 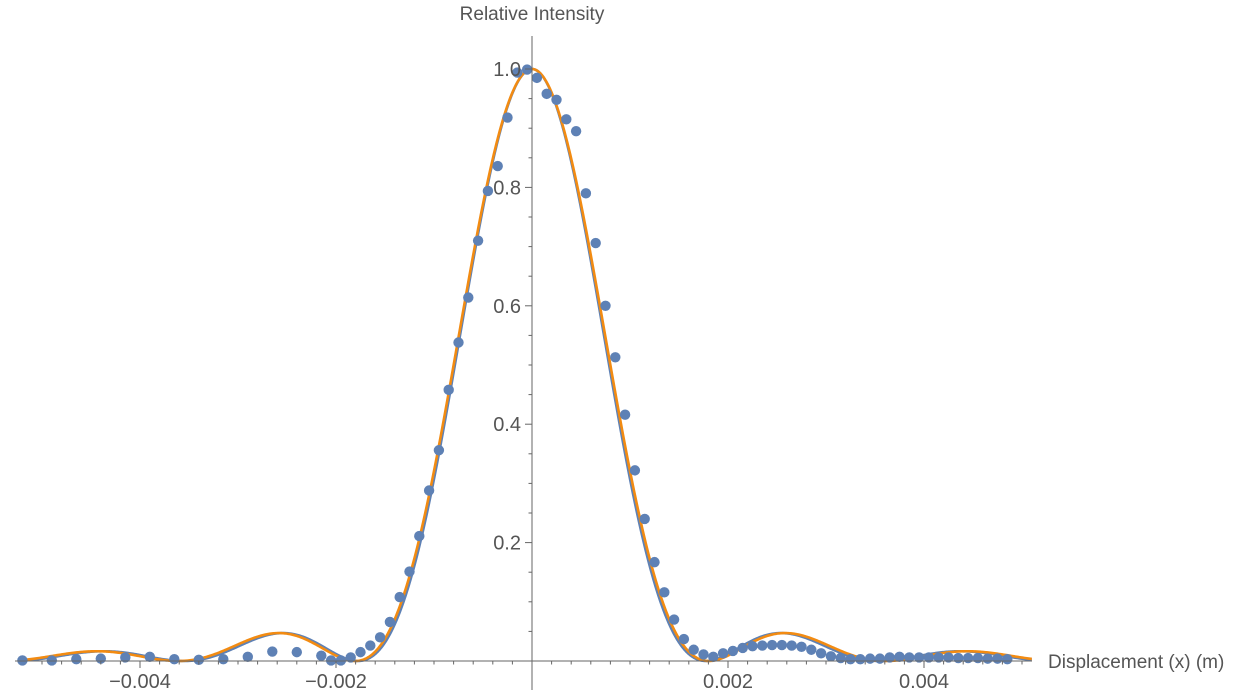 What do you see at coordinates (532, 14) in the screenshot?
I see `y-axis-title: Relative Intensity` at bounding box center [532, 14].